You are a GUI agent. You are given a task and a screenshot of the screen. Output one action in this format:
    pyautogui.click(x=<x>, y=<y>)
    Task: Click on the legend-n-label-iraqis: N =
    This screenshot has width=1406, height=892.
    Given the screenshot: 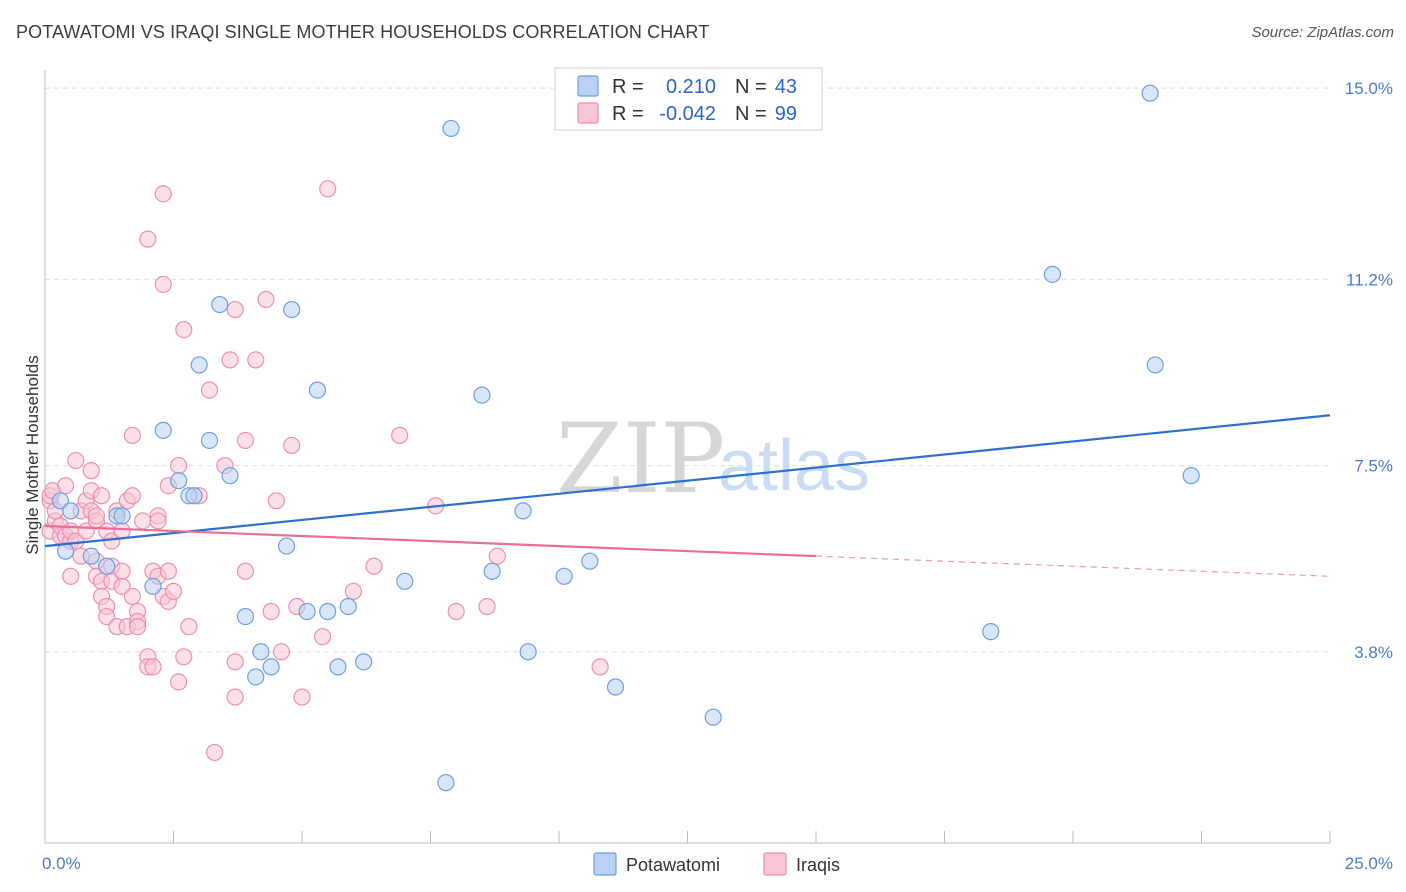 What is the action you would take?
    pyautogui.click(x=751, y=114)
    